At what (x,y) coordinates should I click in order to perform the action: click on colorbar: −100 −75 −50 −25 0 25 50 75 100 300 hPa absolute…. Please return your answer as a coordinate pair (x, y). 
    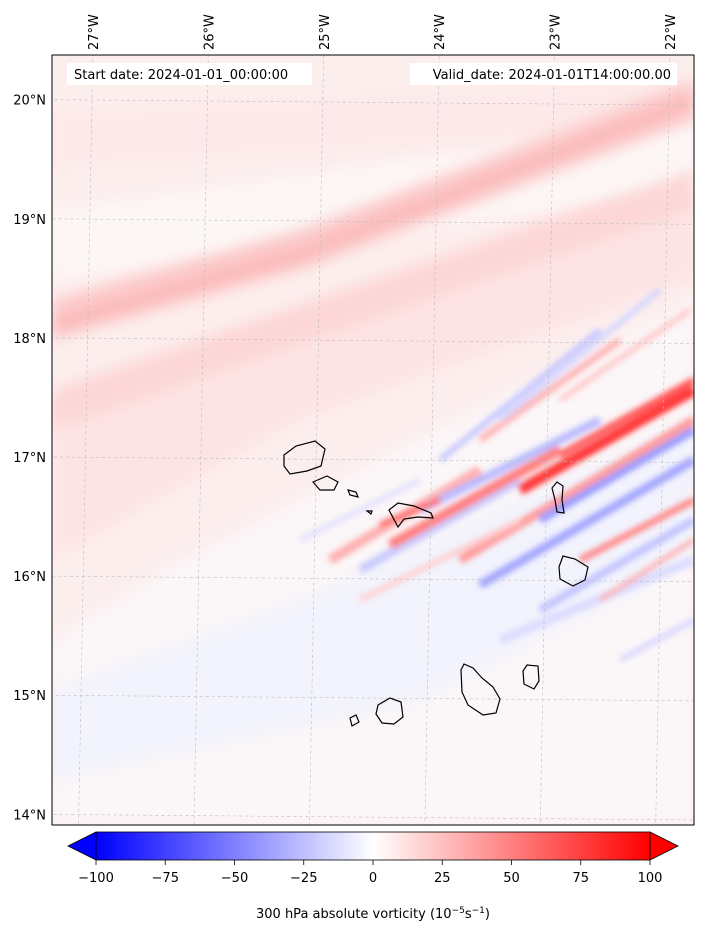
    Looking at the image, I should click on (373, 876).